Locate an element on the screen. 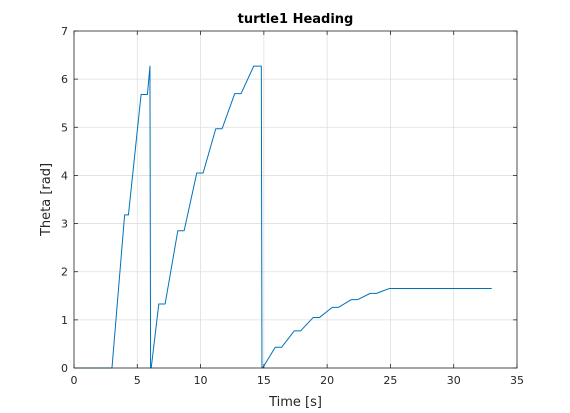 Image resolution: width=570 pixels, height=413 pixels. y-tick-label: 0 is located at coordinates (64, 368).